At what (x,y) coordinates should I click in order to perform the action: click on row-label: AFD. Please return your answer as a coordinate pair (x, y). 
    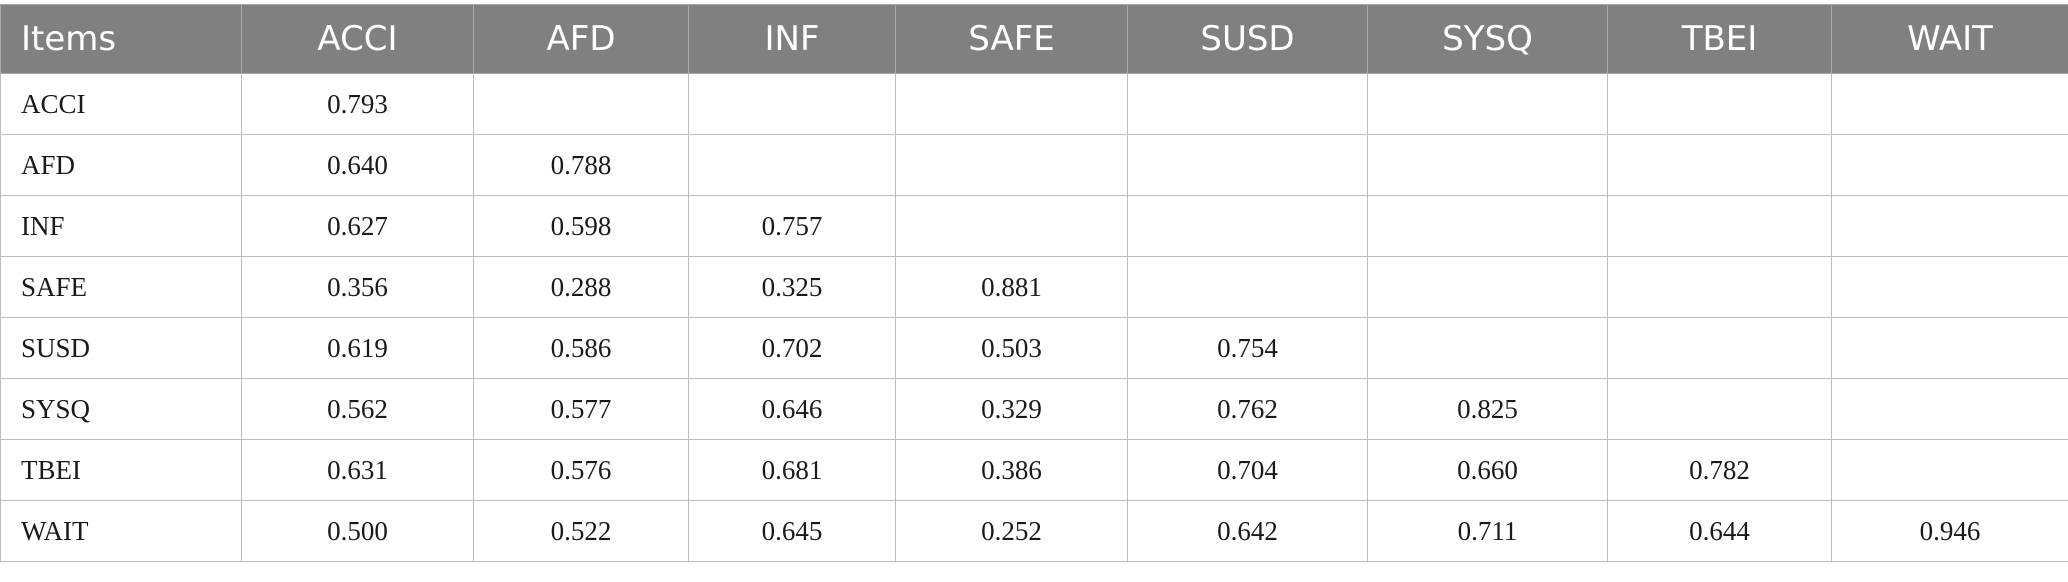
    Looking at the image, I should click on (121, 165).